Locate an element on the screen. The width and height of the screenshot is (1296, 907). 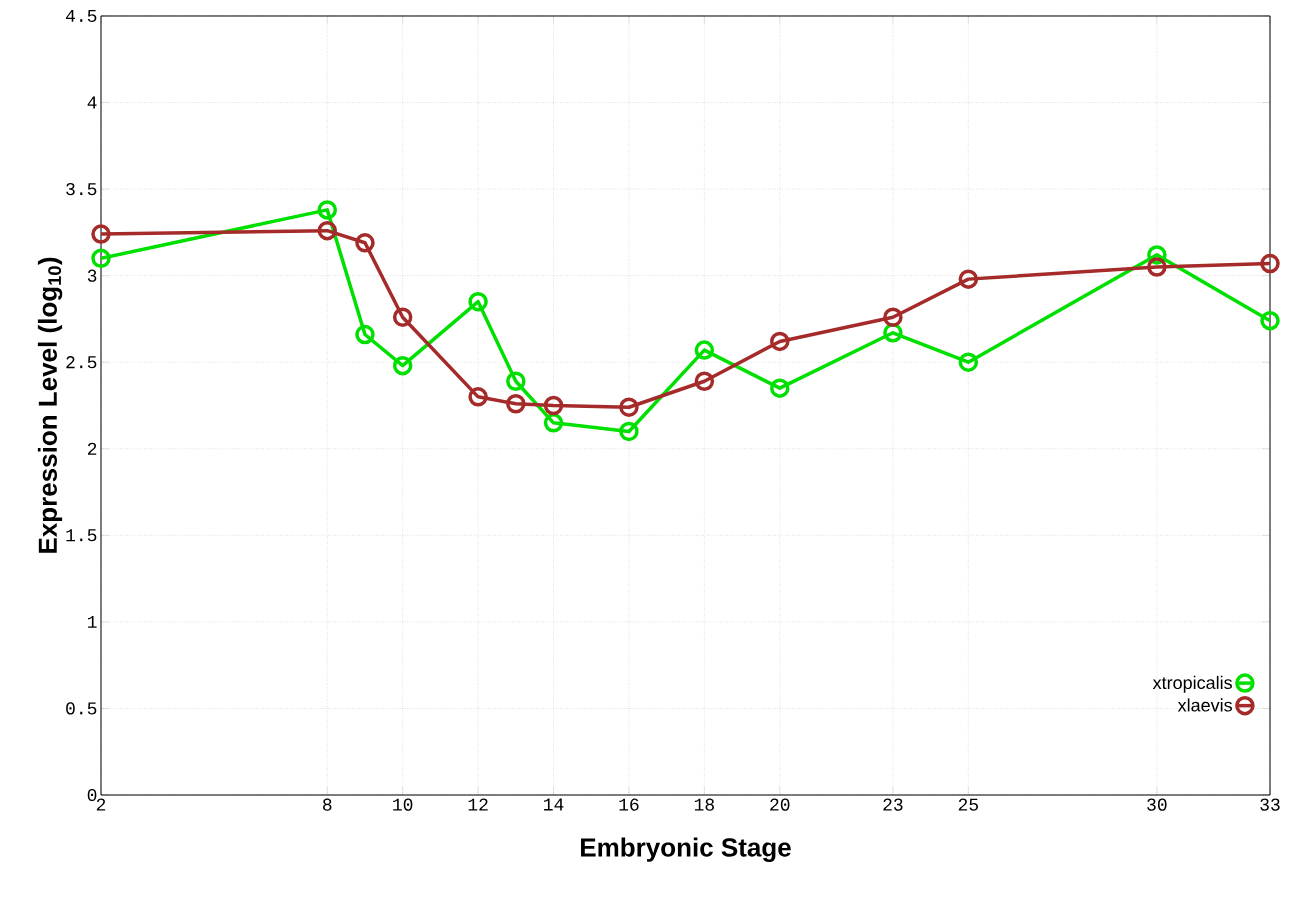
x-tick-label: 20 is located at coordinates (780, 804).